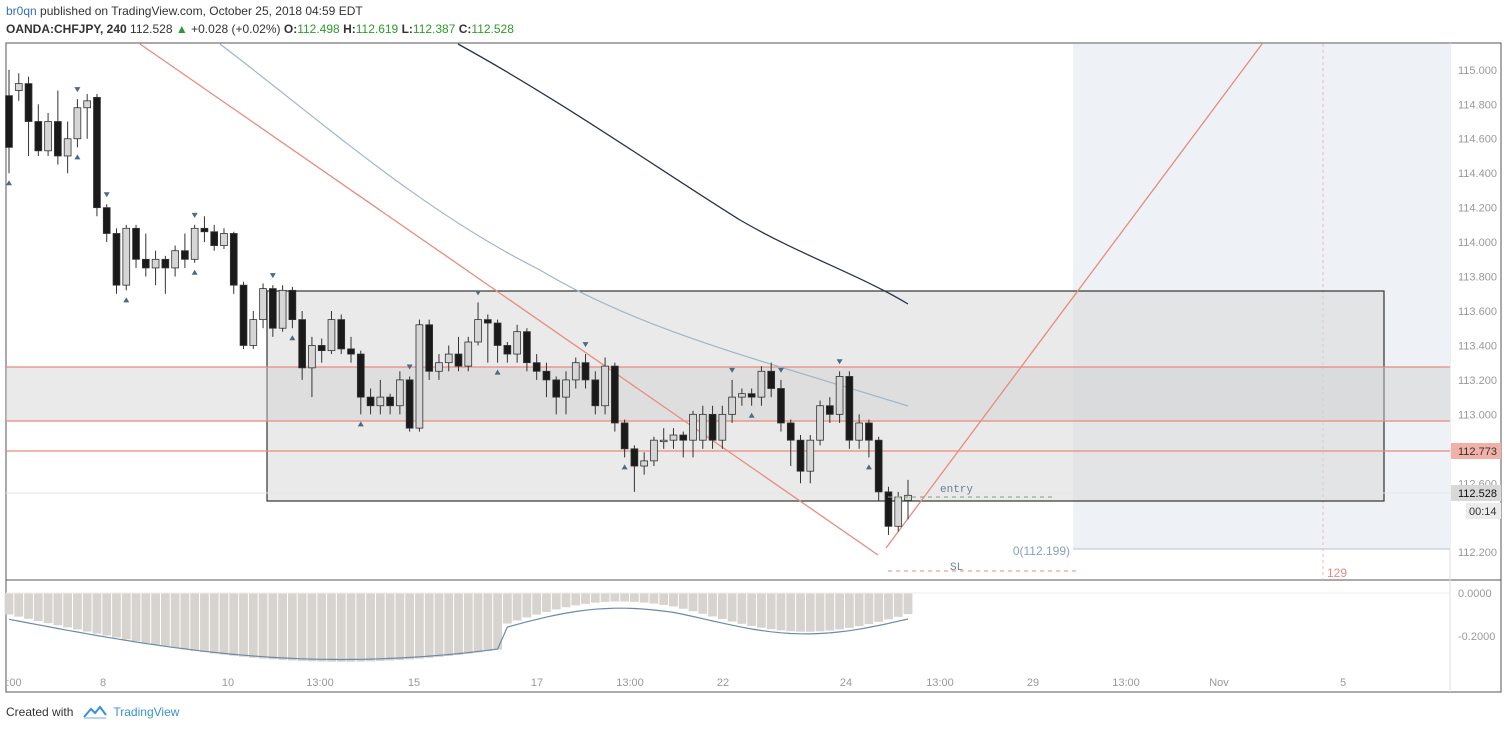  What do you see at coordinates (1041, 551) in the screenshot?
I see `fib-label: 0(112.199)` at bounding box center [1041, 551].